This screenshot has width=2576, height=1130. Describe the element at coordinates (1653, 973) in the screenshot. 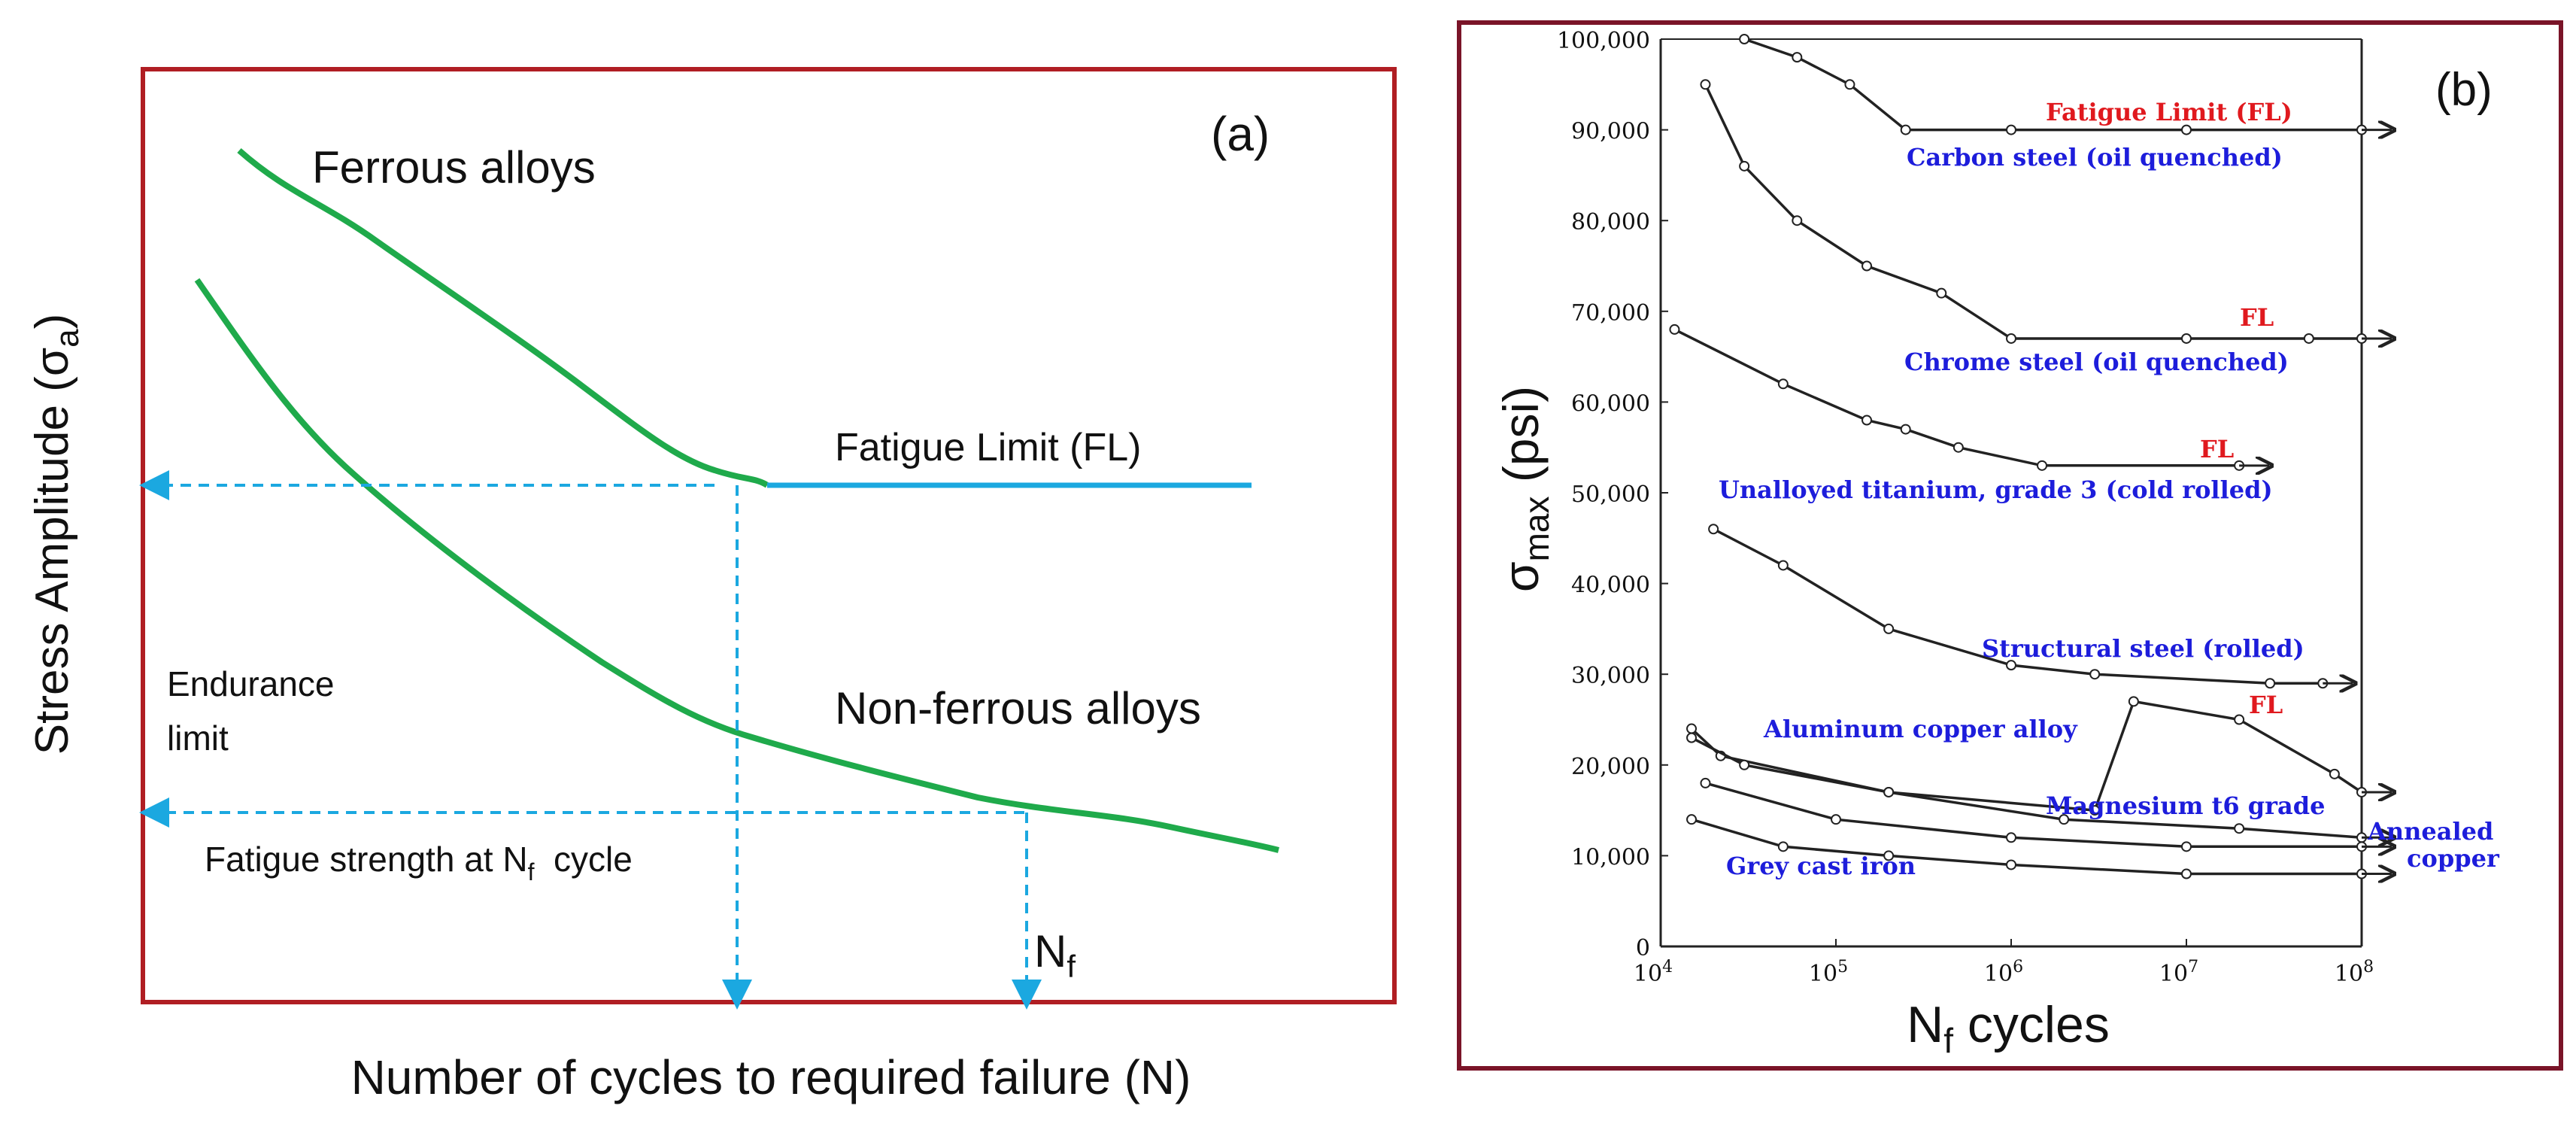

I see `x-tick-label: 10⁴` at that location.